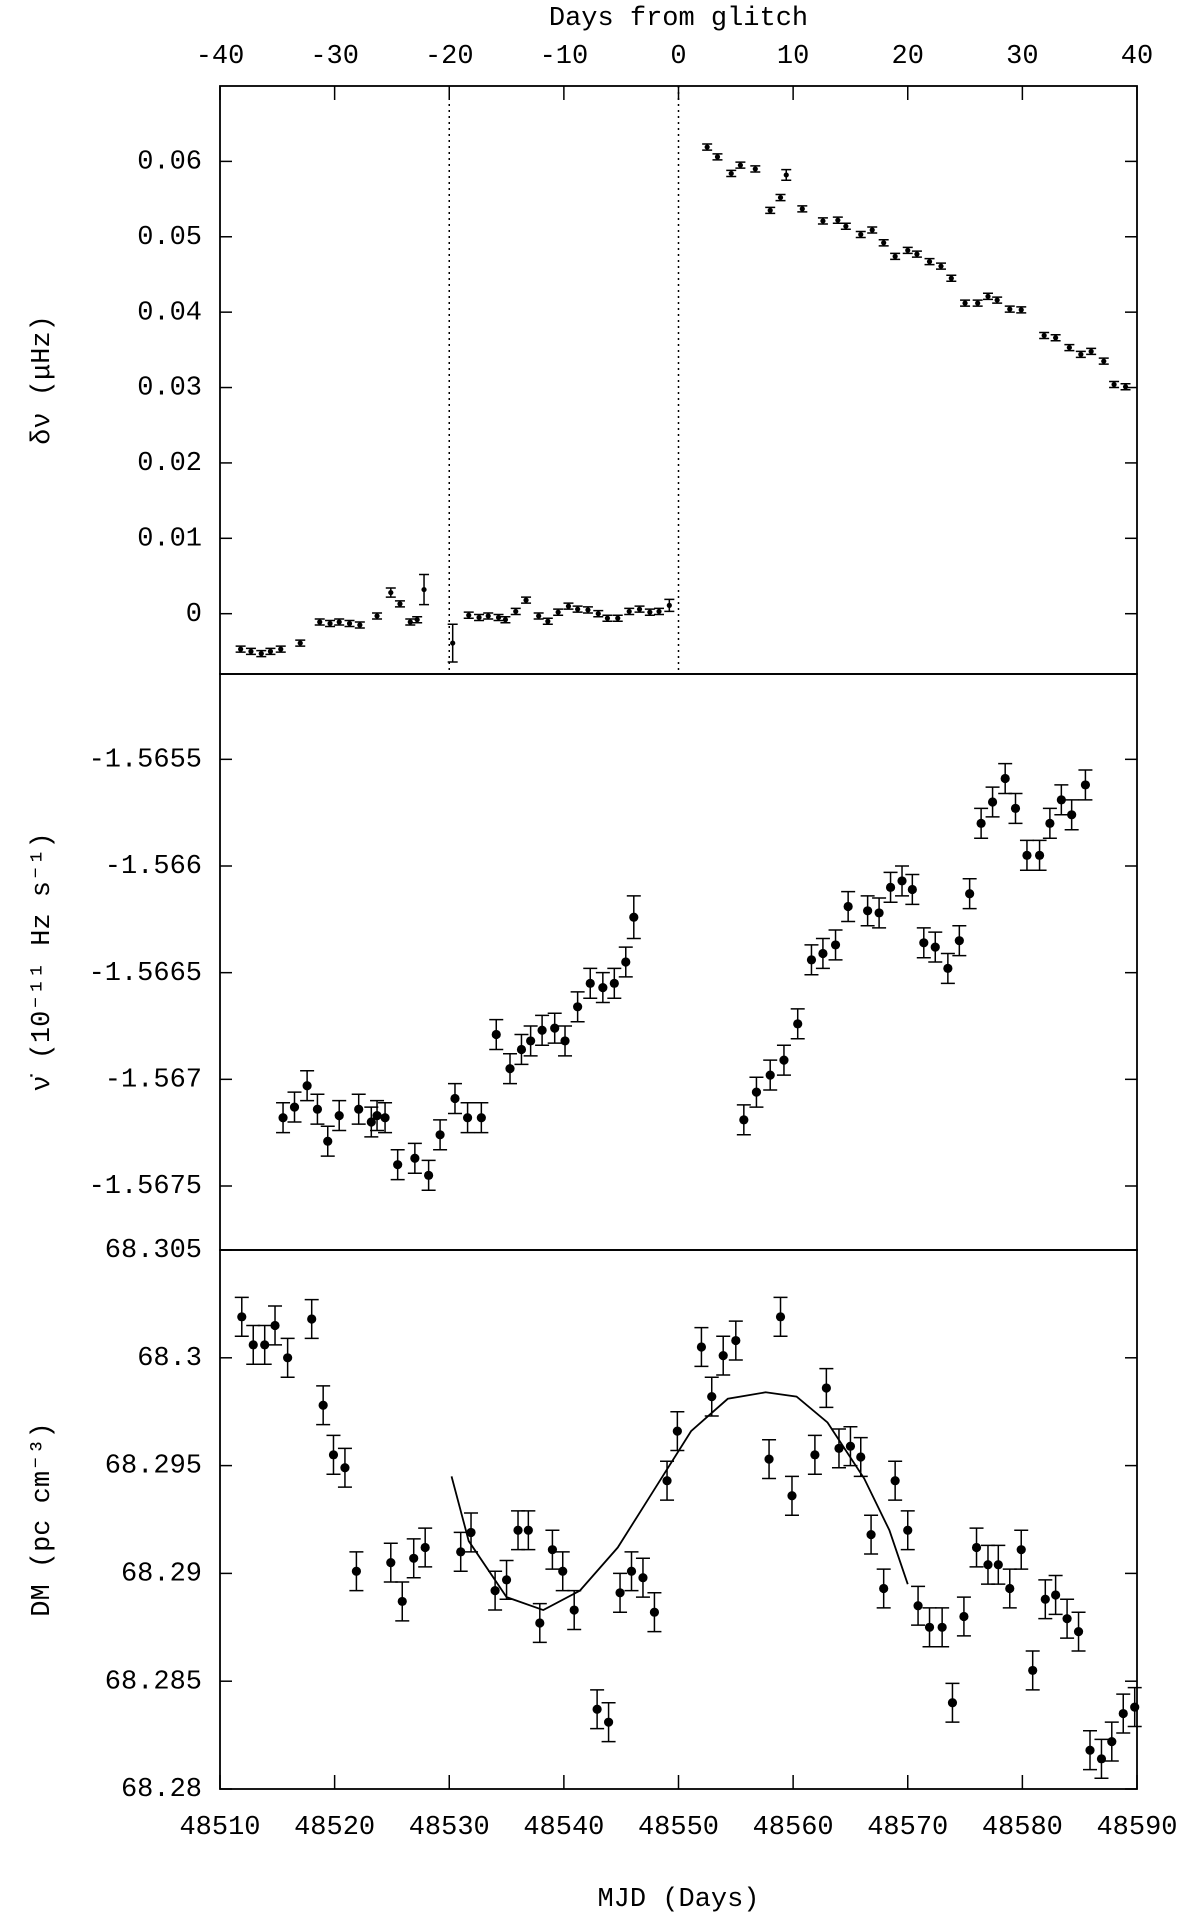 The width and height of the screenshot is (1200, 1920). Describe the element at coordinates (449, 1828) in the screenshot. I see `x-tick-label: 48530` at that location.